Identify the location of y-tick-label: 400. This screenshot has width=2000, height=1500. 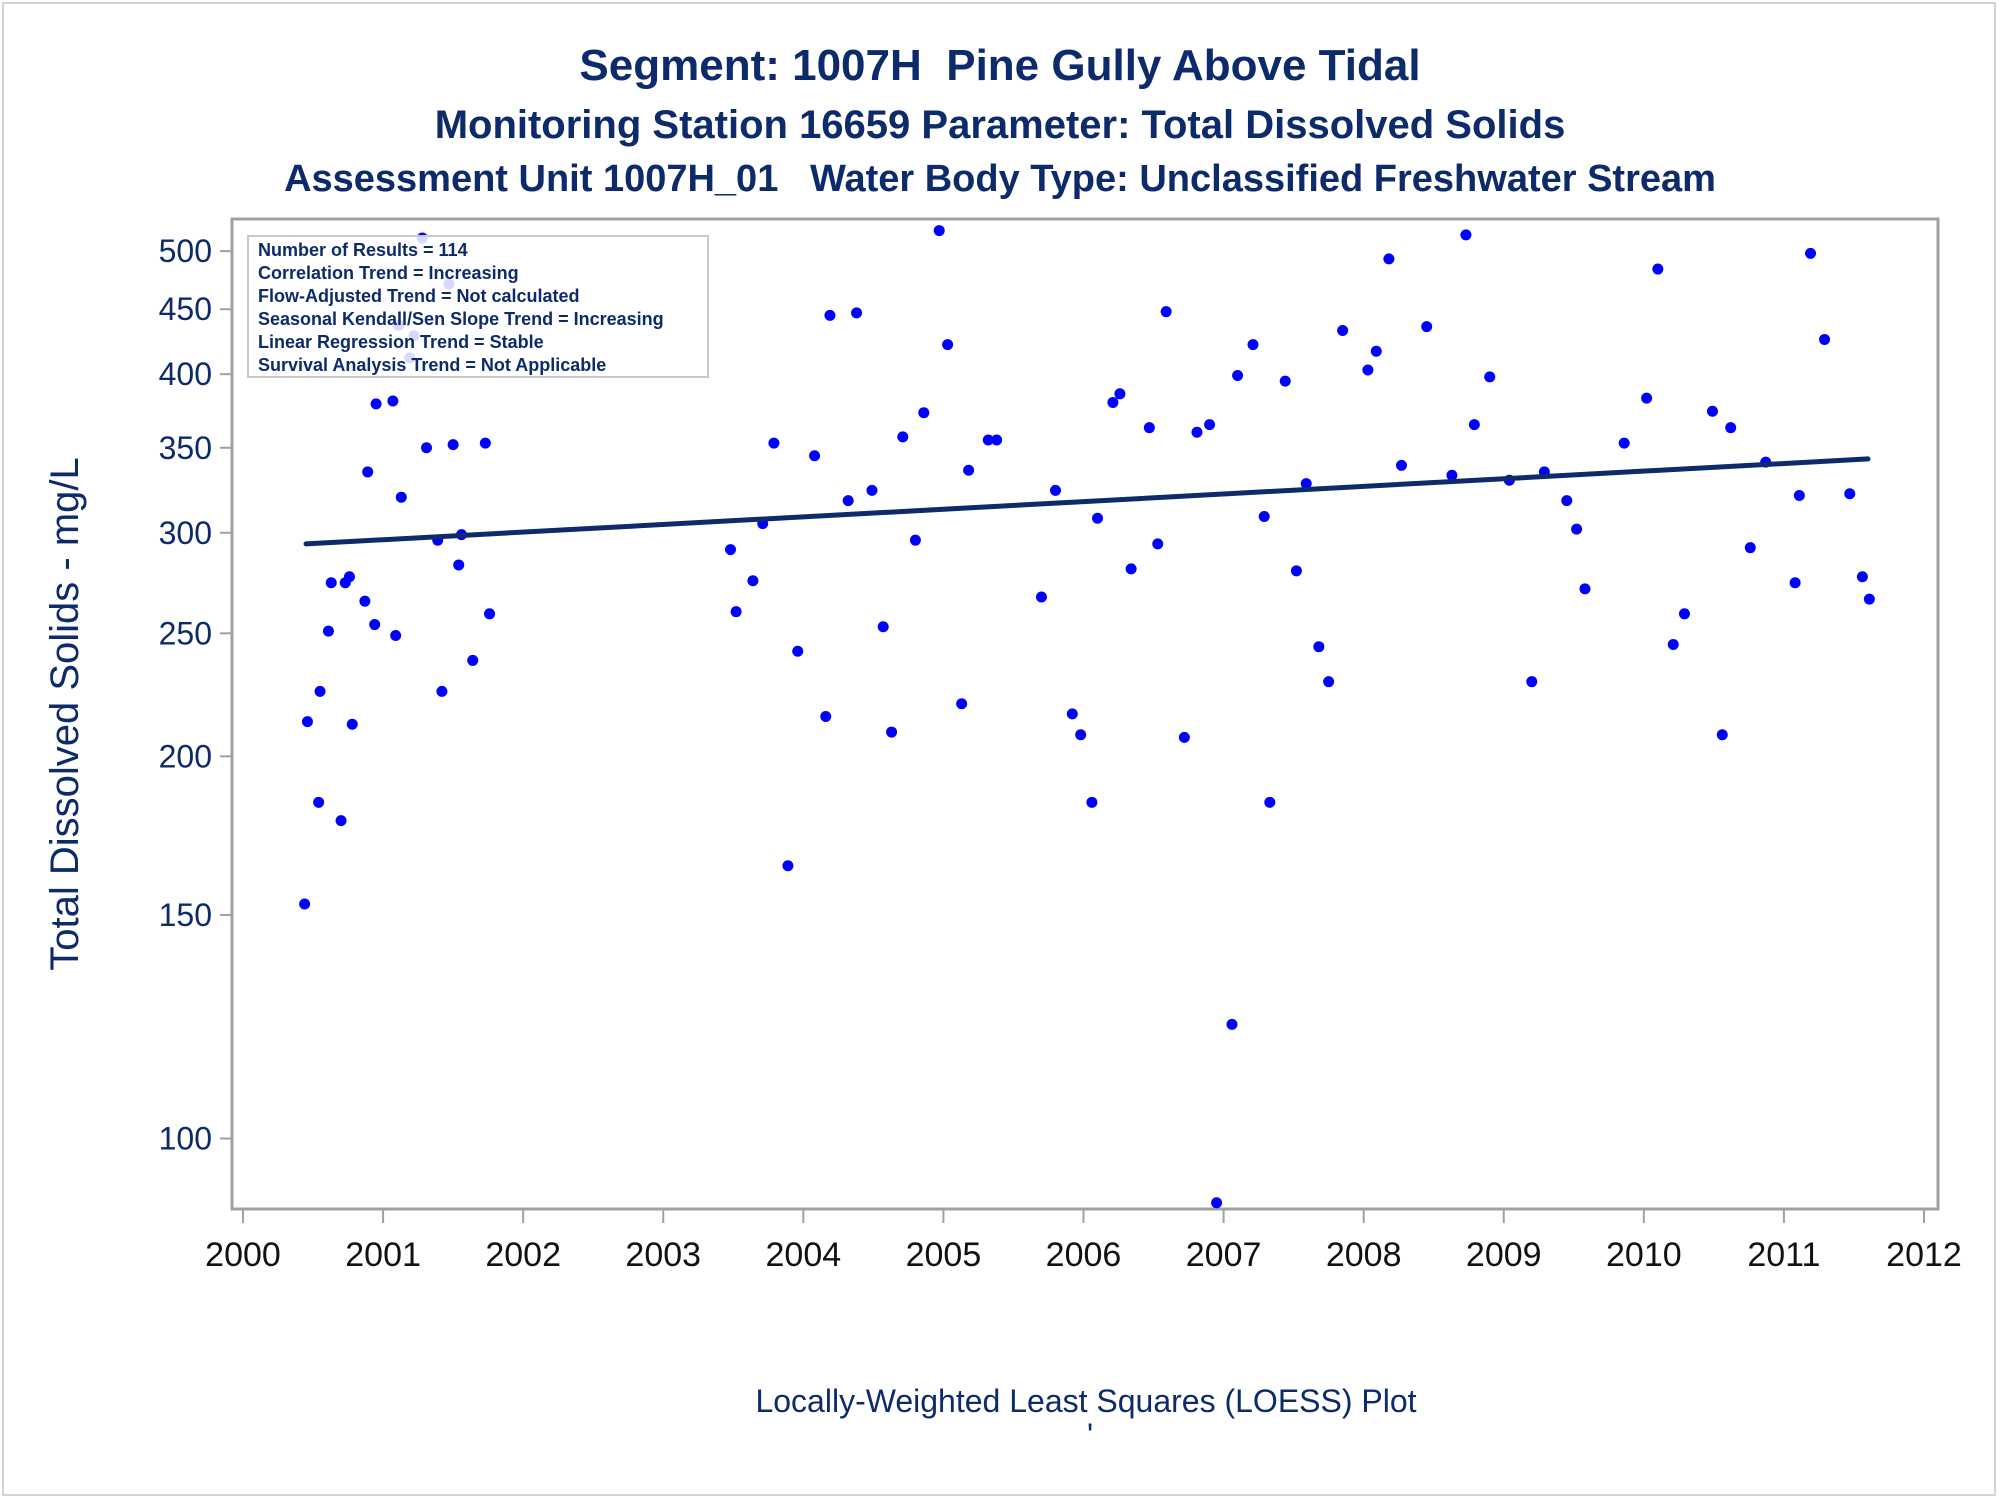
(185, 374).